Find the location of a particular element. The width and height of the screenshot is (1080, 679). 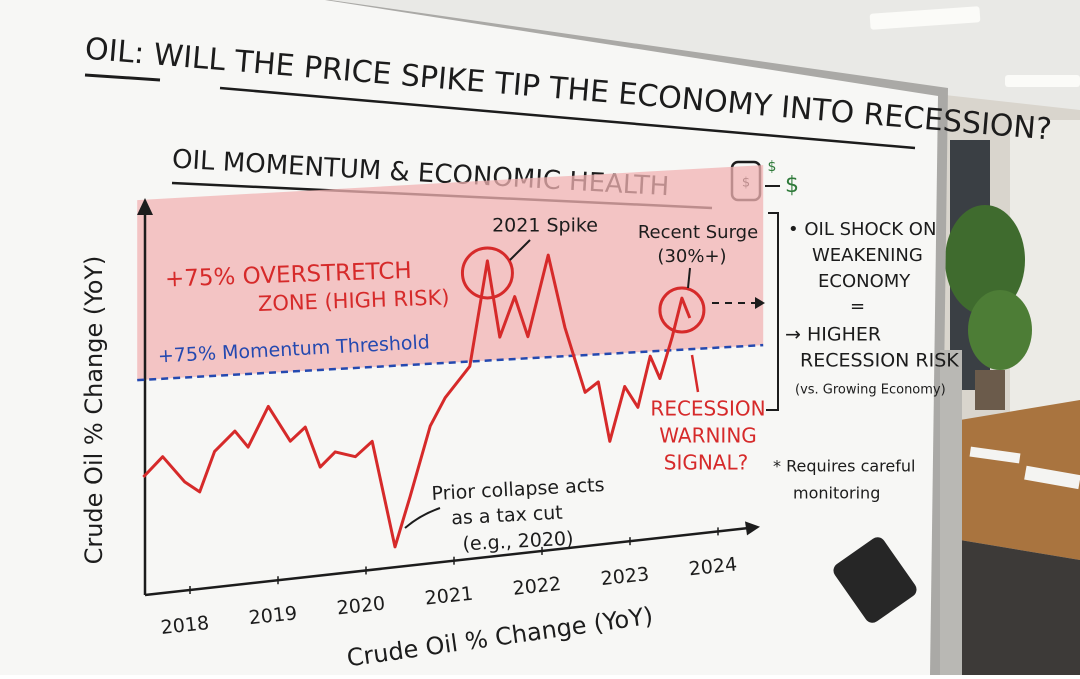

side-note: → HIGHER is located at coordinates (833, 335).